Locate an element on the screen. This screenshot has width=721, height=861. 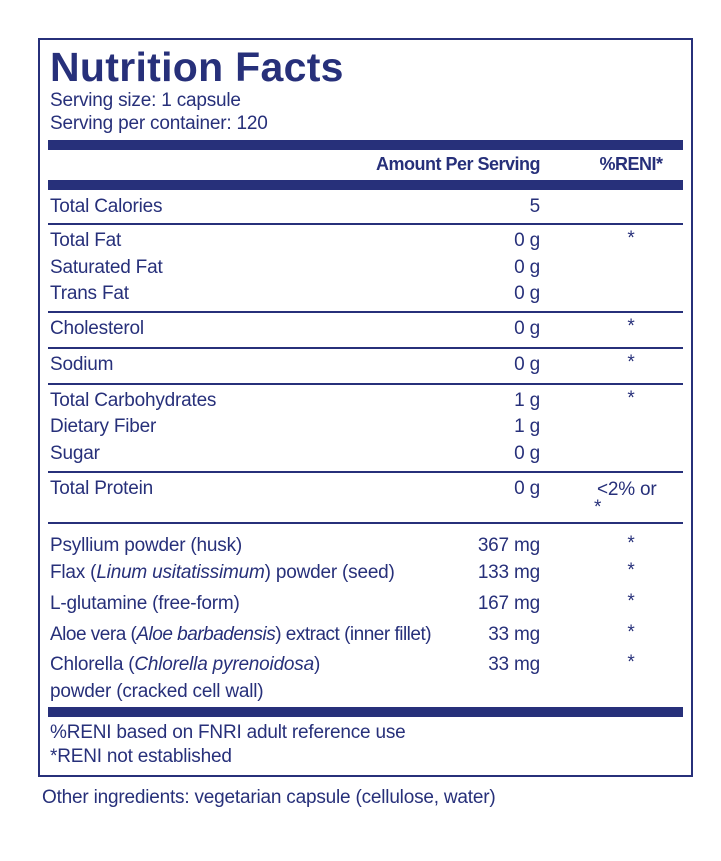
reni-header: %RENI* is located at coordinates (631, 164).